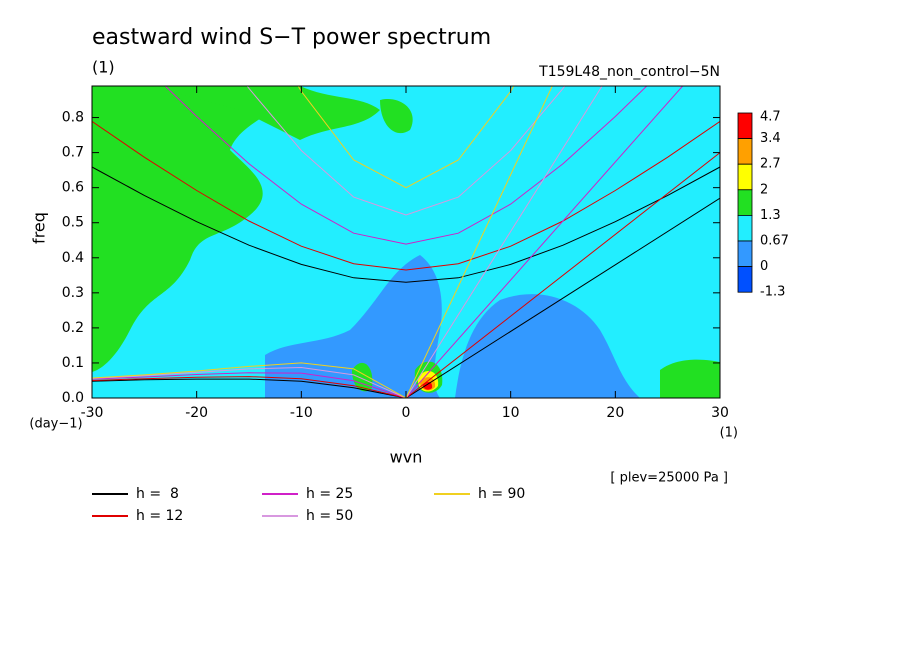 The height and width of the screenshot is (654, 904). What do you see at coordinates (764, 266) in the screenshot?
I see `colorbar-label: 0` at bounding box center [764, 266].